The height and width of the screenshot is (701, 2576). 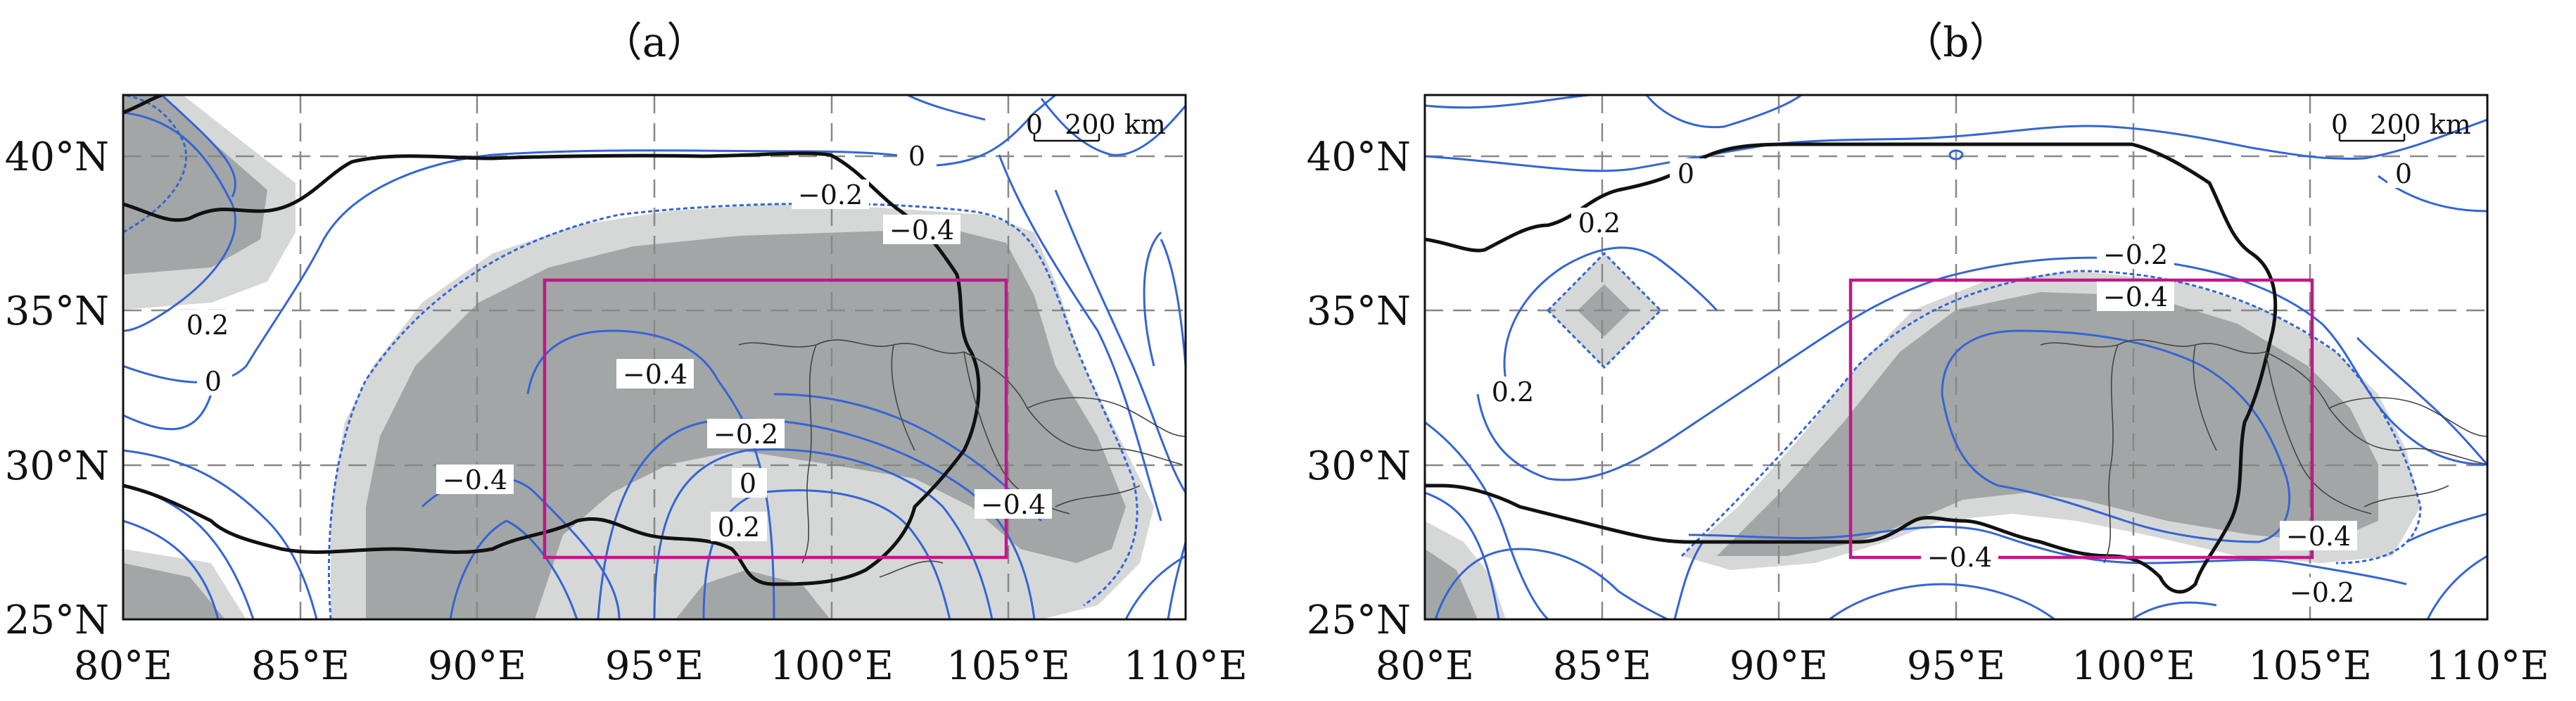 I want to click on panel-a-study-box, so click(x=775, y=419).